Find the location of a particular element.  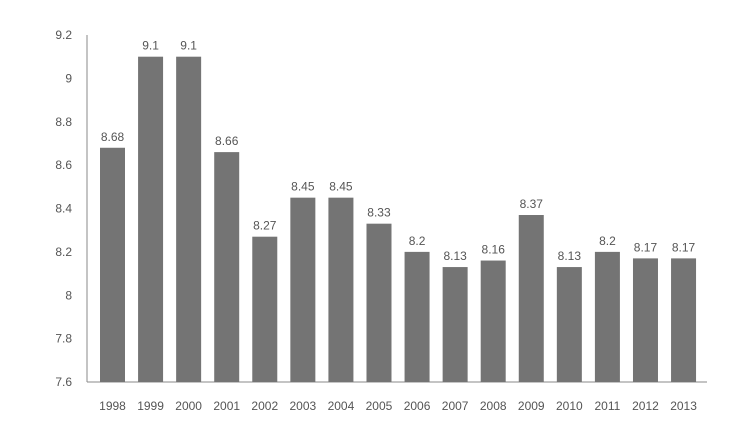

bar-2005 is located at coordinates (379, 302).